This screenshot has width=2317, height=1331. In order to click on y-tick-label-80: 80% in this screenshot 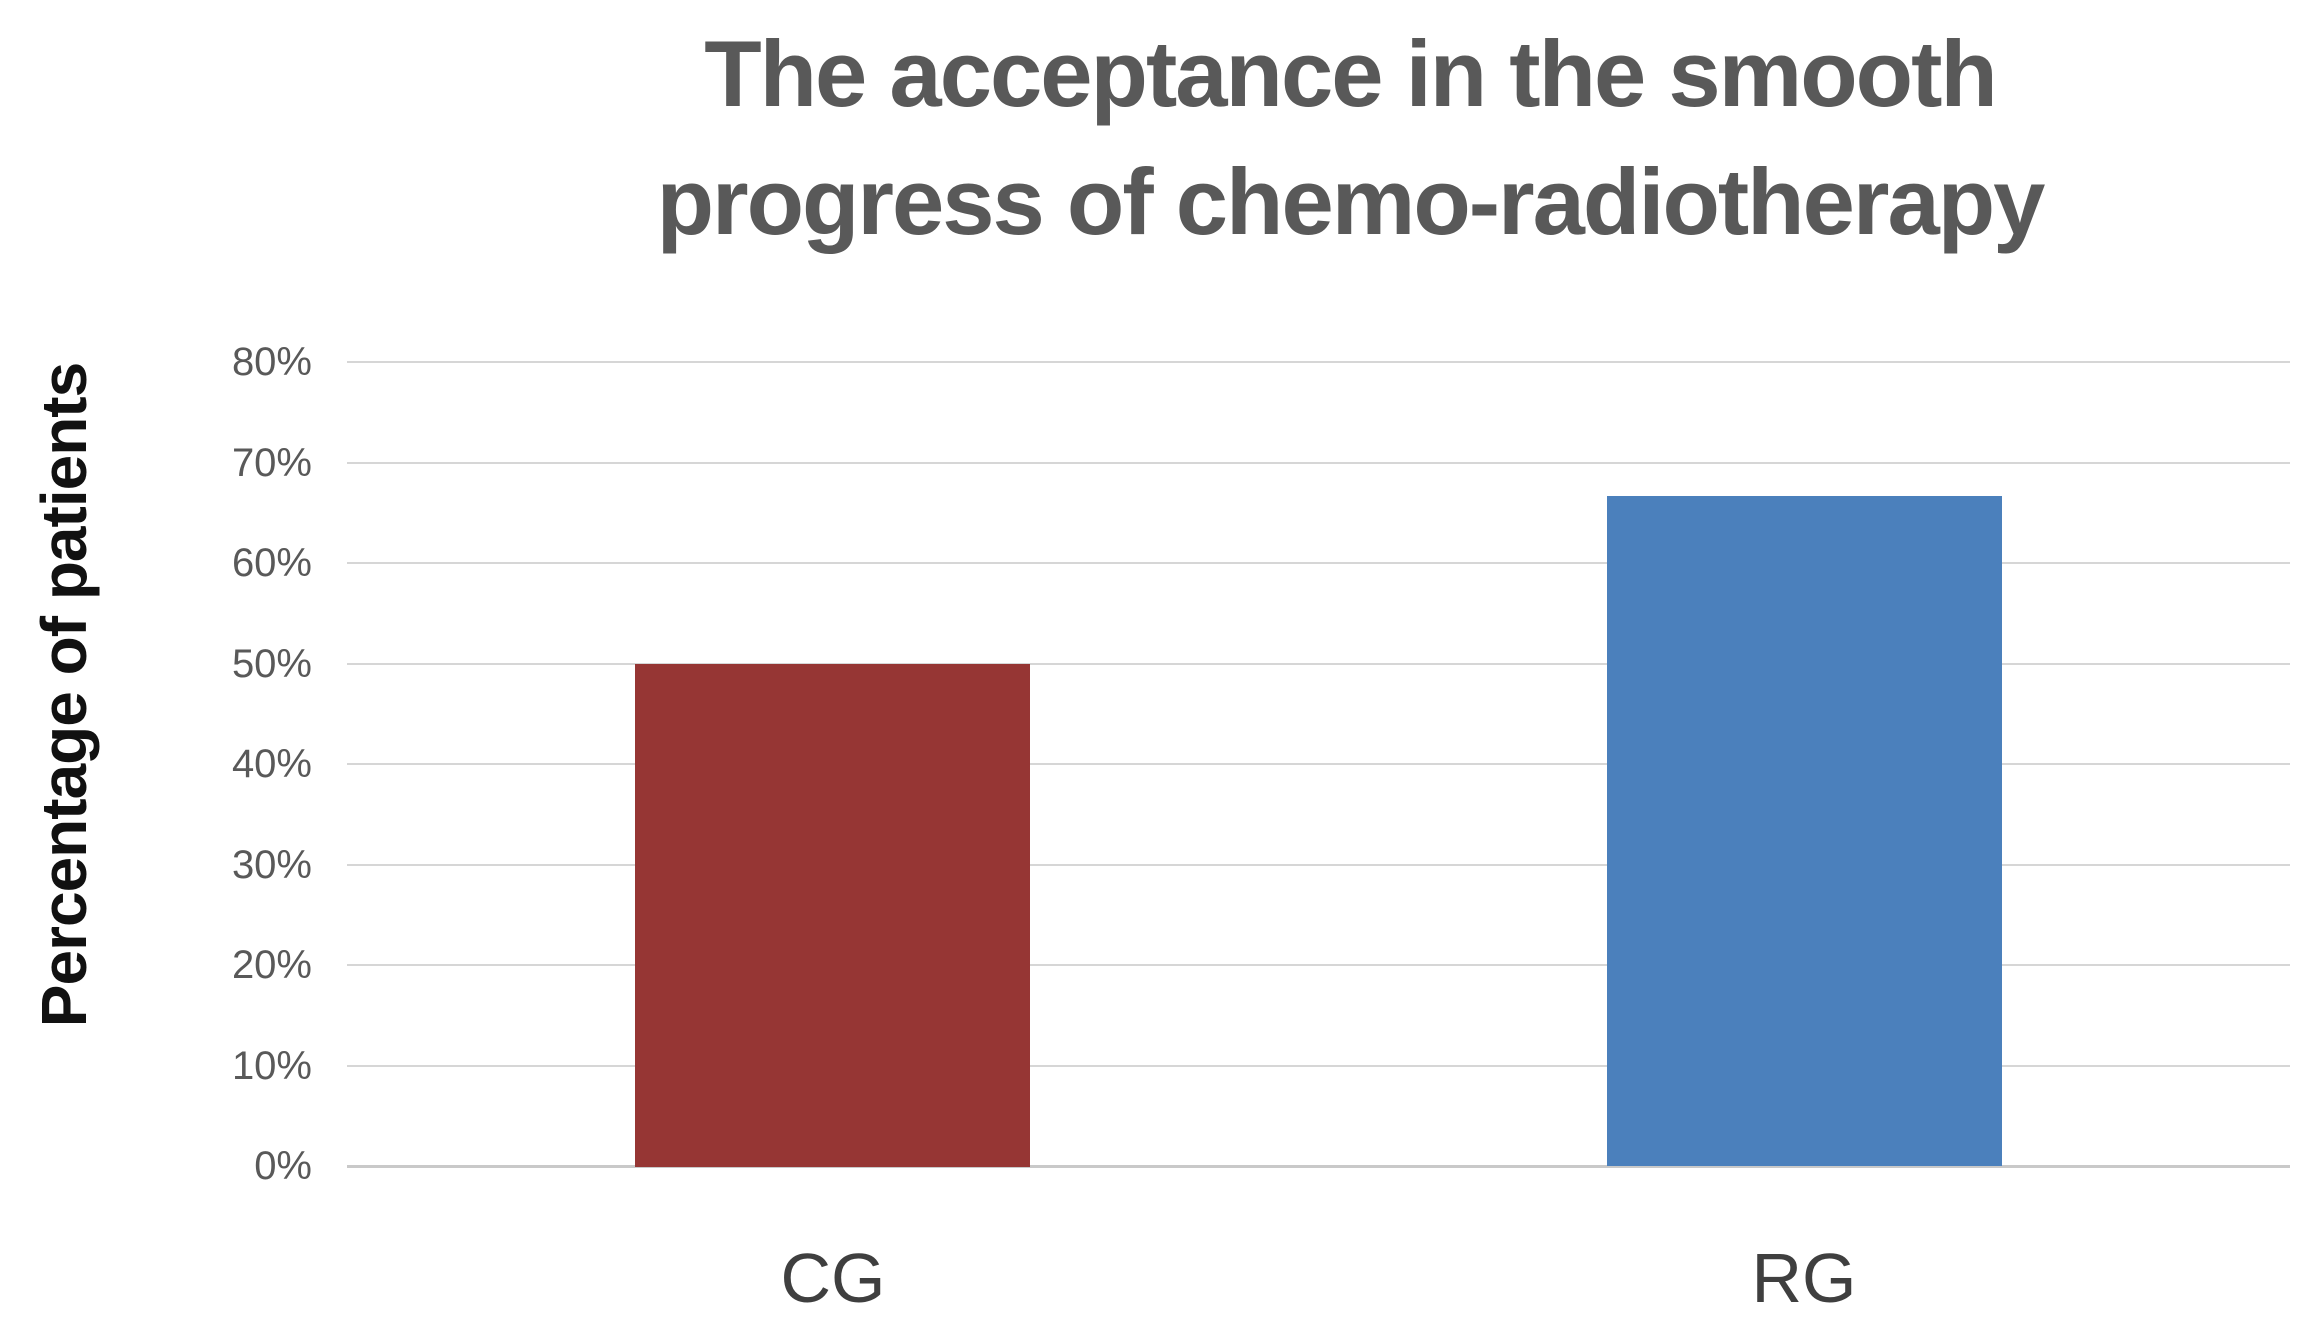, I will do `click(271, 362)`.